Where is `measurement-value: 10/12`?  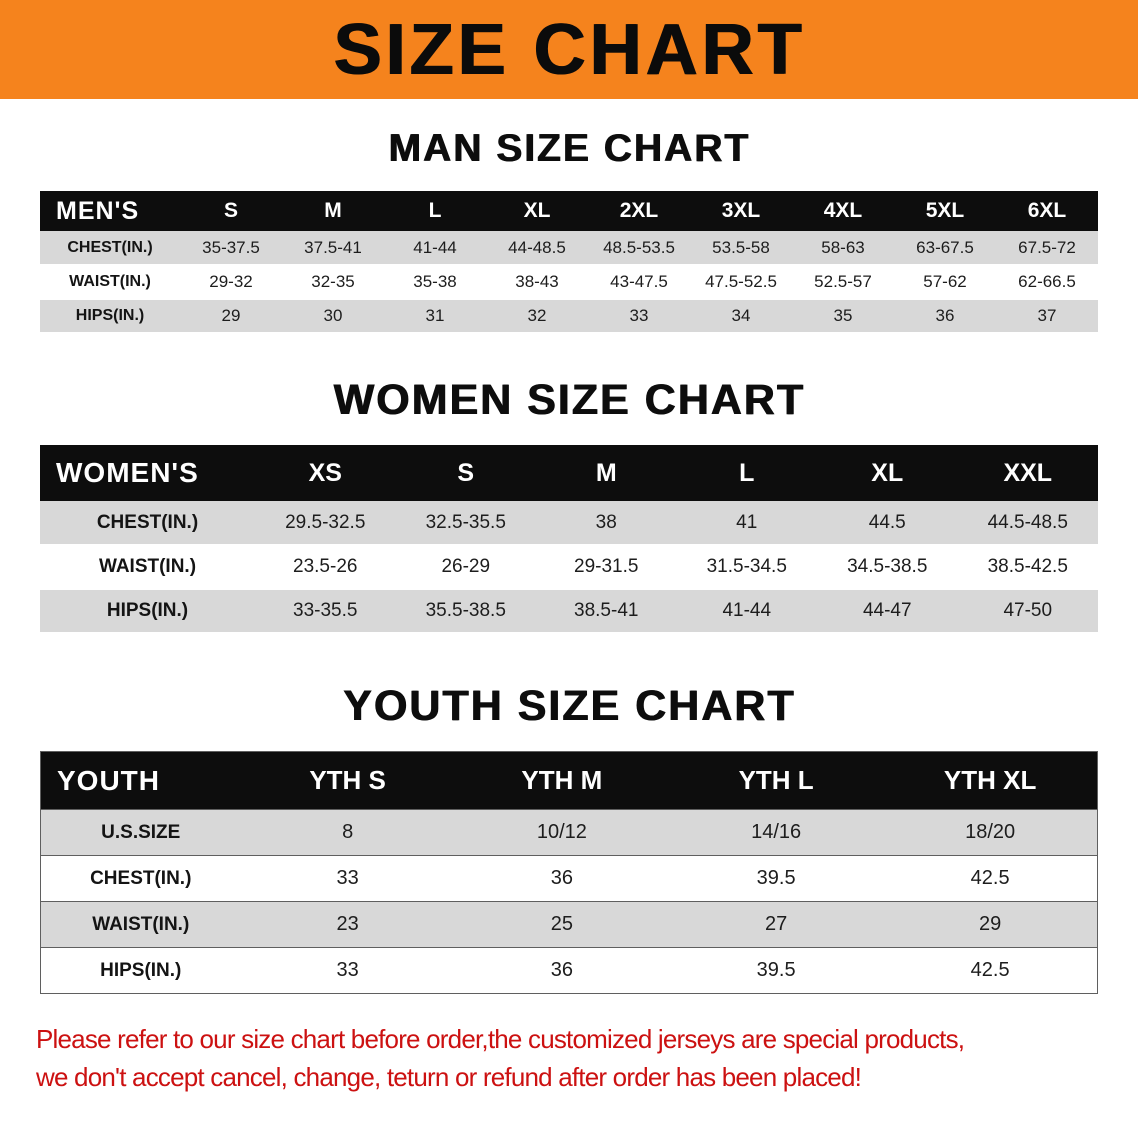 measurement-value: 10/12 is located at coordinates (561, 832).